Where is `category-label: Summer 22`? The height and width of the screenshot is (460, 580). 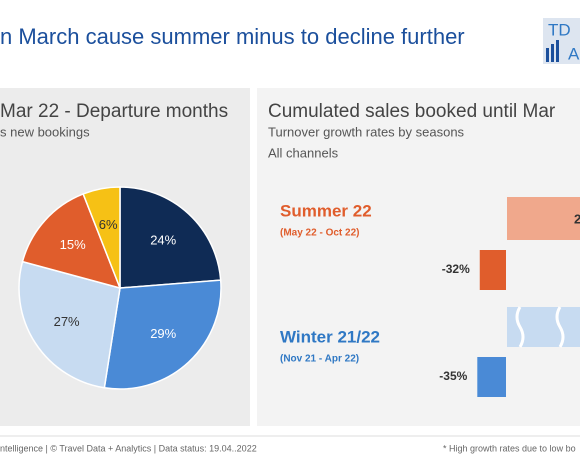 category-label: Summer 22 is located at coordinates (326, 210).